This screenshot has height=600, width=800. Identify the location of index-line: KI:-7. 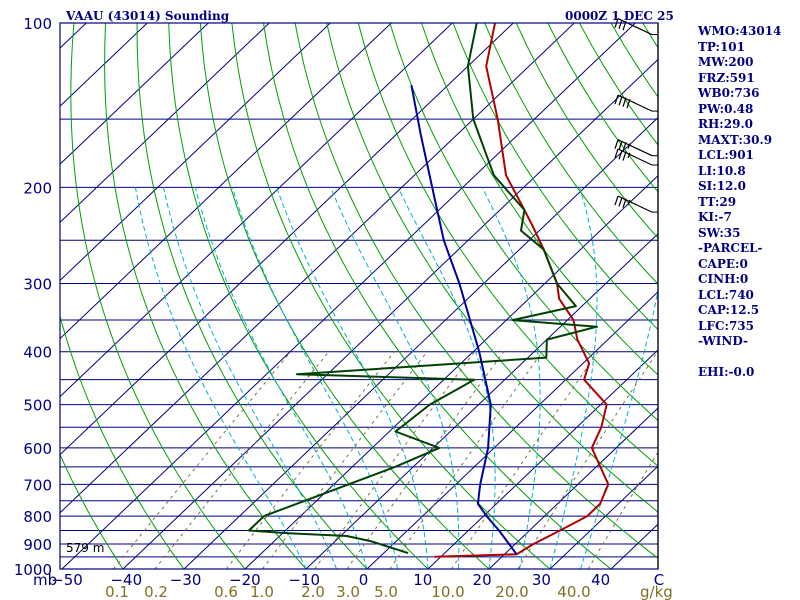
(715, 217).